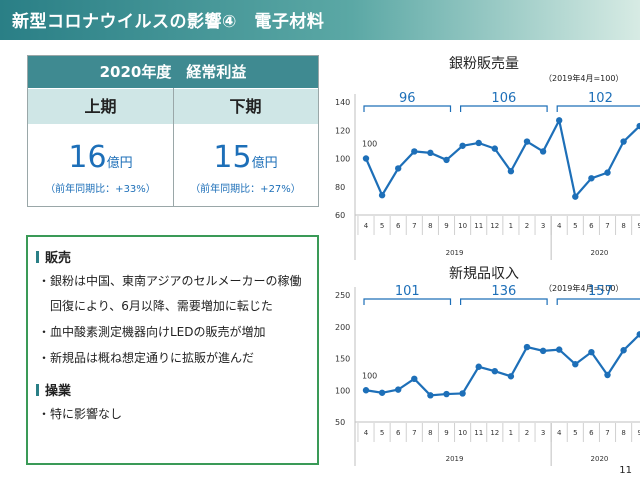 The width and height of the screenshot is (640, 480). What do you see at coordinates (342, 359) in the screenshot?
I see `y-tick-label: 150` at bounding box center [342, 359].